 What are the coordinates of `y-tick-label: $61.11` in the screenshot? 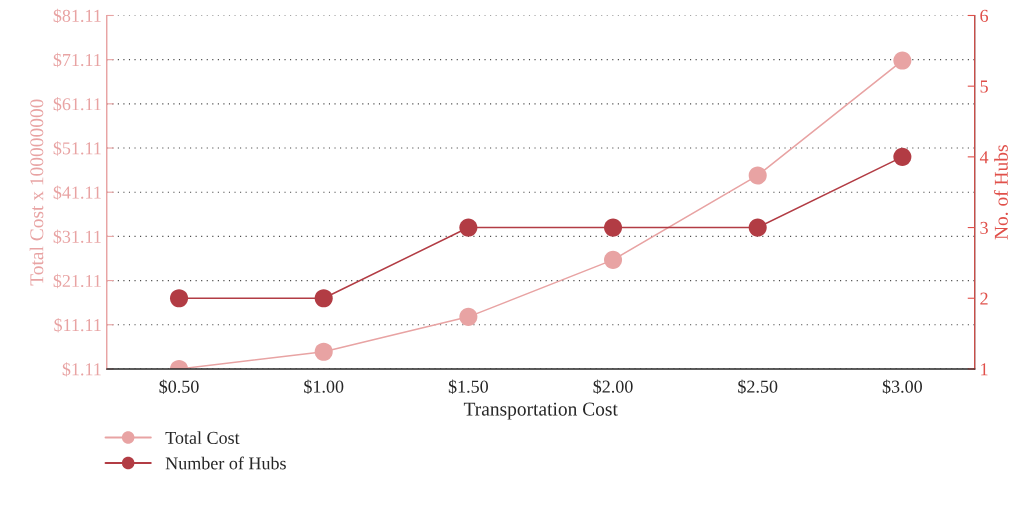 It's located at (77, 104).